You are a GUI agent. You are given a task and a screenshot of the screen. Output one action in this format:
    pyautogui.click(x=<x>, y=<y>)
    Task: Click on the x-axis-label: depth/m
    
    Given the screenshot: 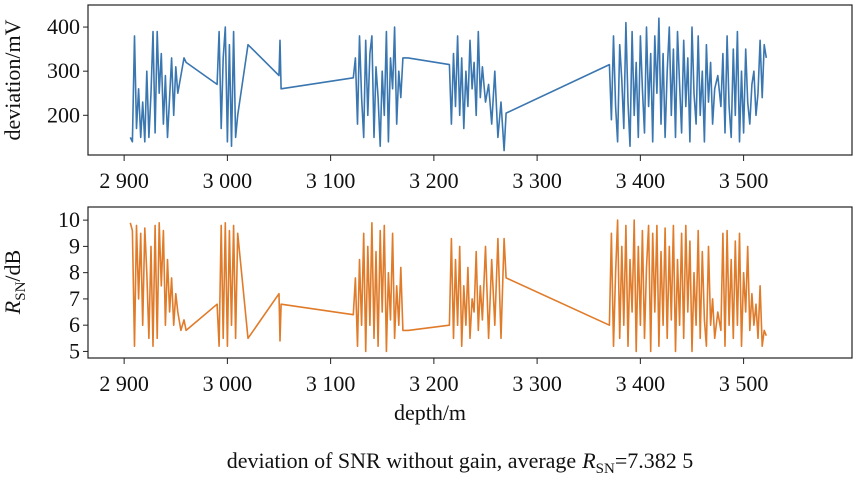 What is the action you would take?
    pyautogui.click(x=430, y=412)
    